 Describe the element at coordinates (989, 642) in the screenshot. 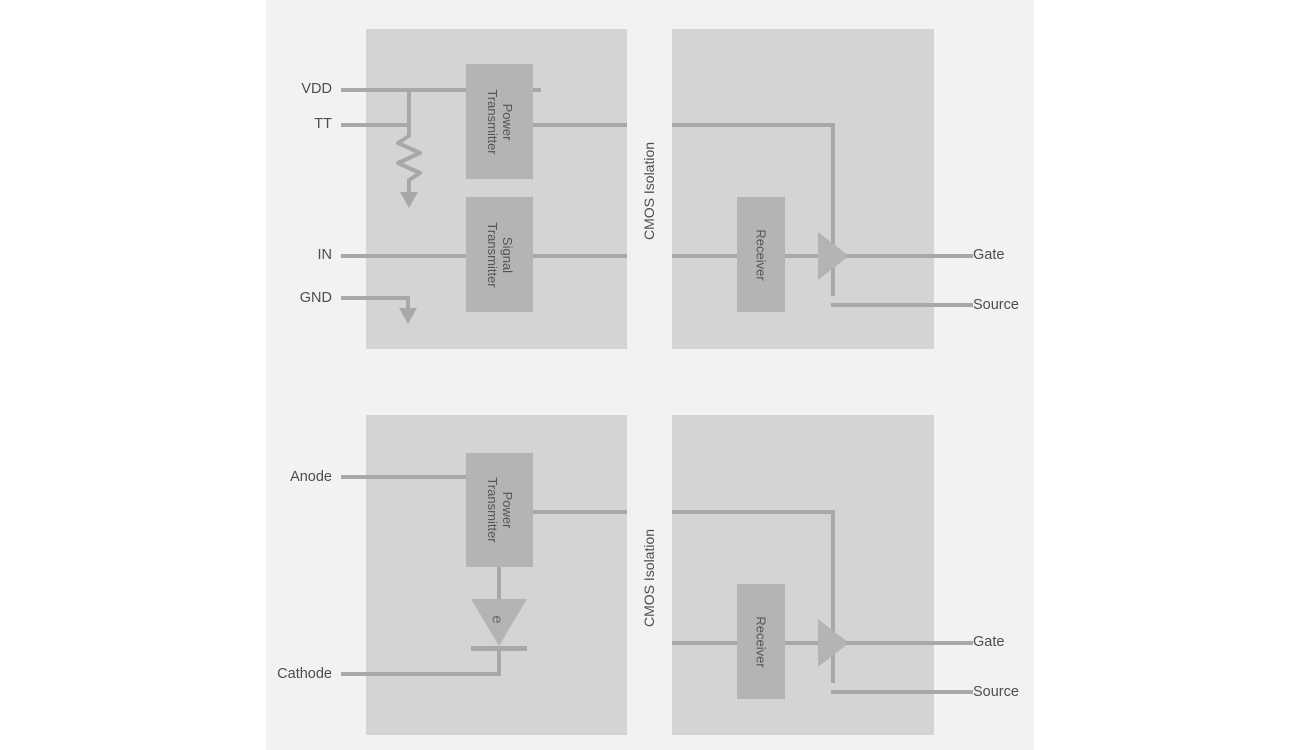

I see `bottom-pin-label-gate: Gate` at that location.